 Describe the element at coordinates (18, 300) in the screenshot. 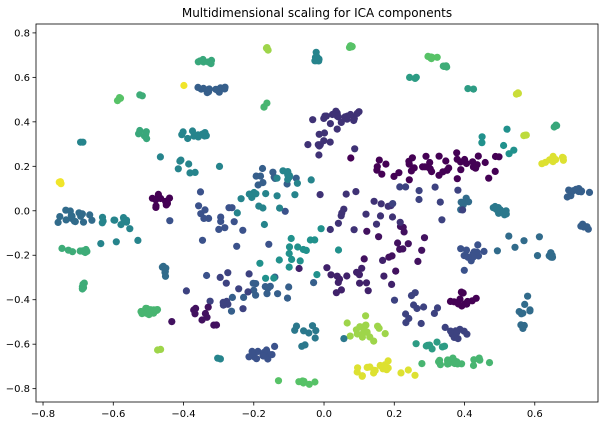

I see `y-tick-label: −0.4` at that location.